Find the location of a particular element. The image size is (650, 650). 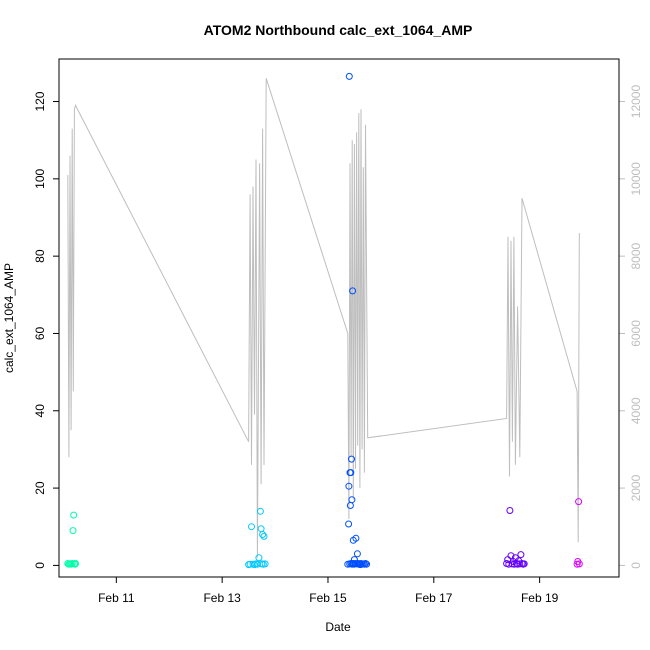

y2-tick-label: 6000 is located at coordinates (636, 333).